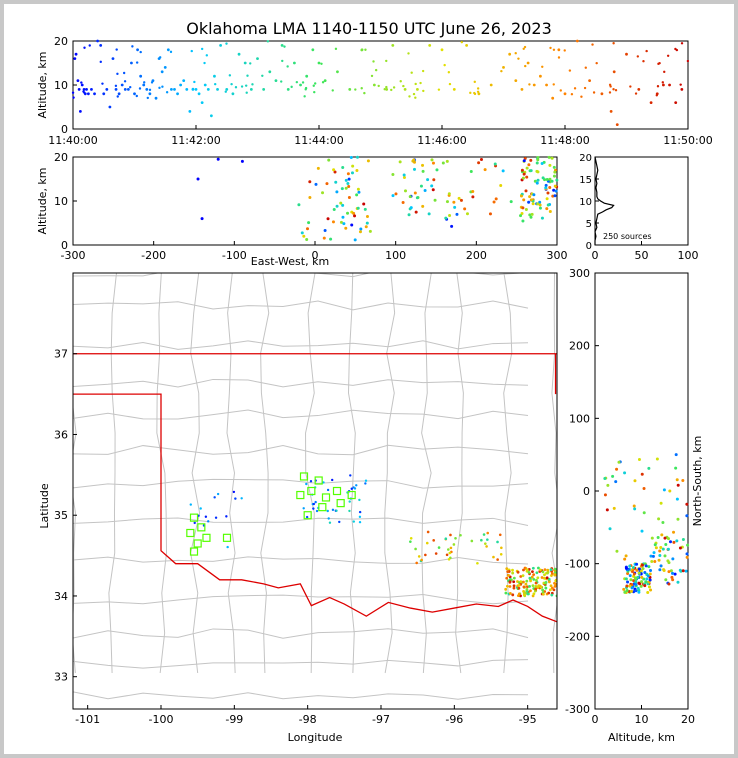  I want to click on y-tick-label: 100, so click(579, 418).